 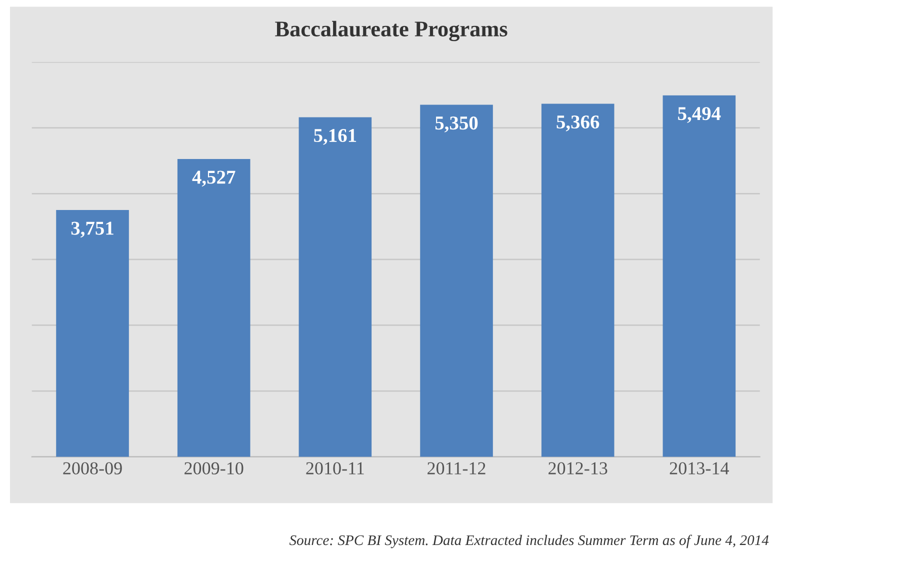 What do you see at coordinates (92, 230) in the screenshot?
I see `data-label: 3,751` at bounding box center [92, 230].